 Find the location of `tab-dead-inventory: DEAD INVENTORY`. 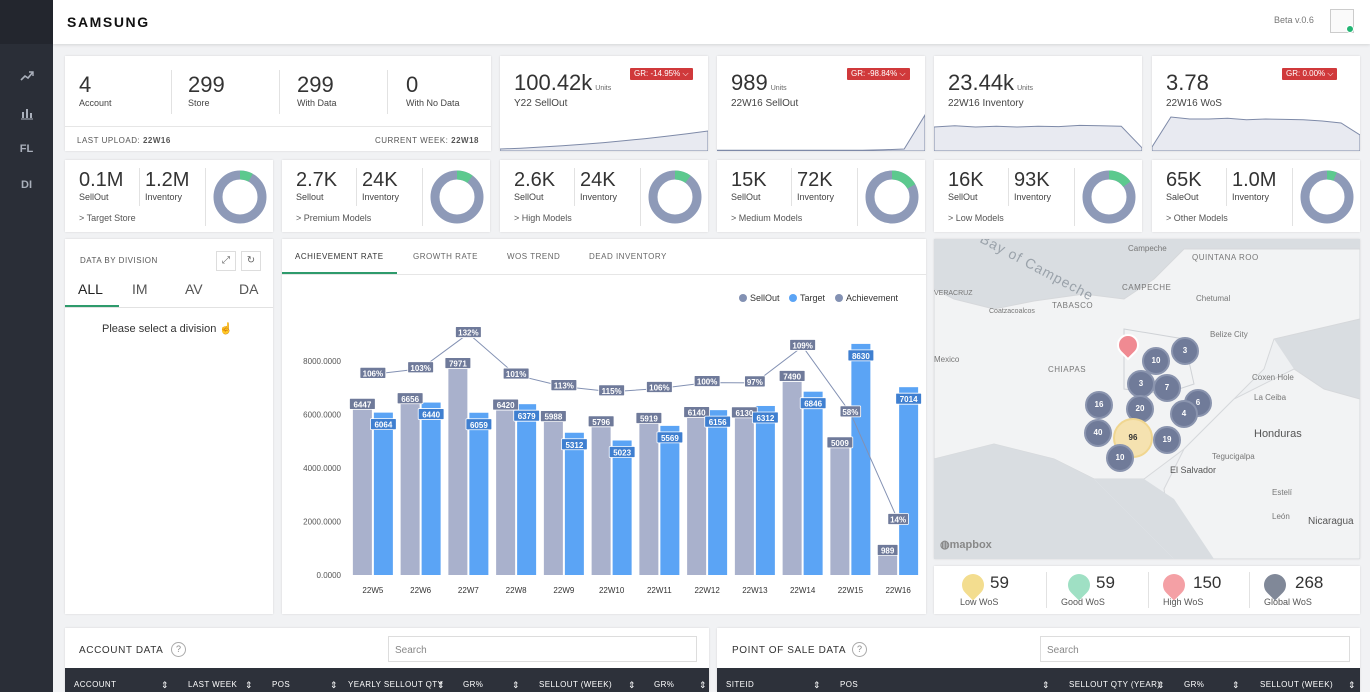

tab-dead-inventory: DEAD INVENTORY is located at coordinates (628, 256).